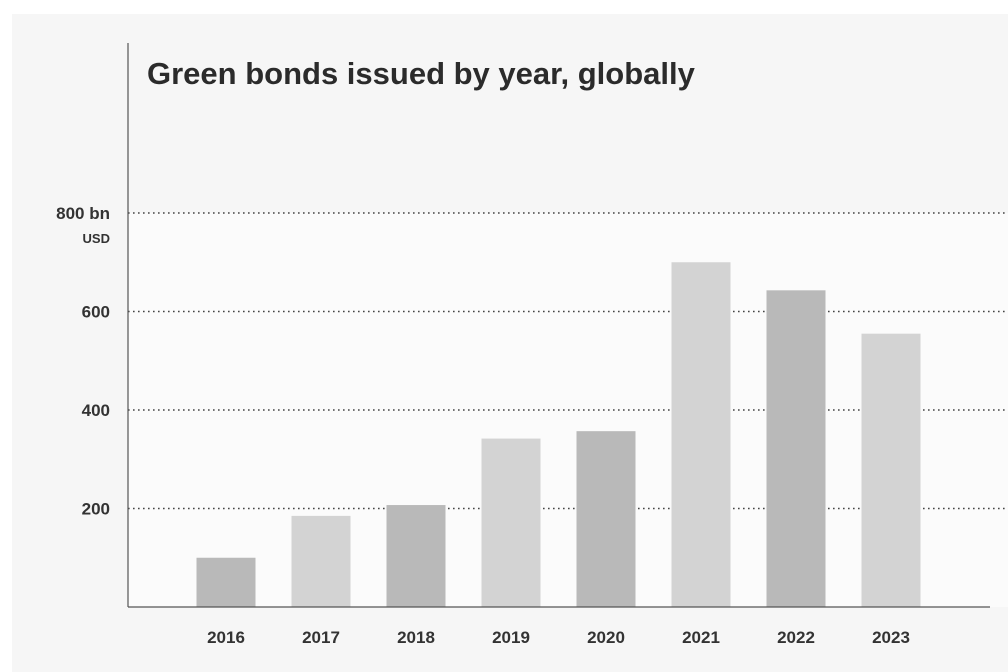 The image size is (1008, 672). I want to click on x-tick-label: 2019, so click(511, 637).